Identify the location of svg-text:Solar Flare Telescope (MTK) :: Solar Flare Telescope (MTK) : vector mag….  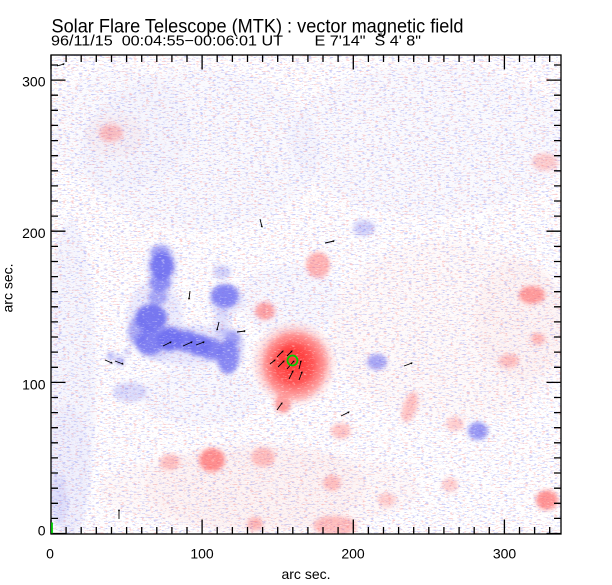
(258, 27).